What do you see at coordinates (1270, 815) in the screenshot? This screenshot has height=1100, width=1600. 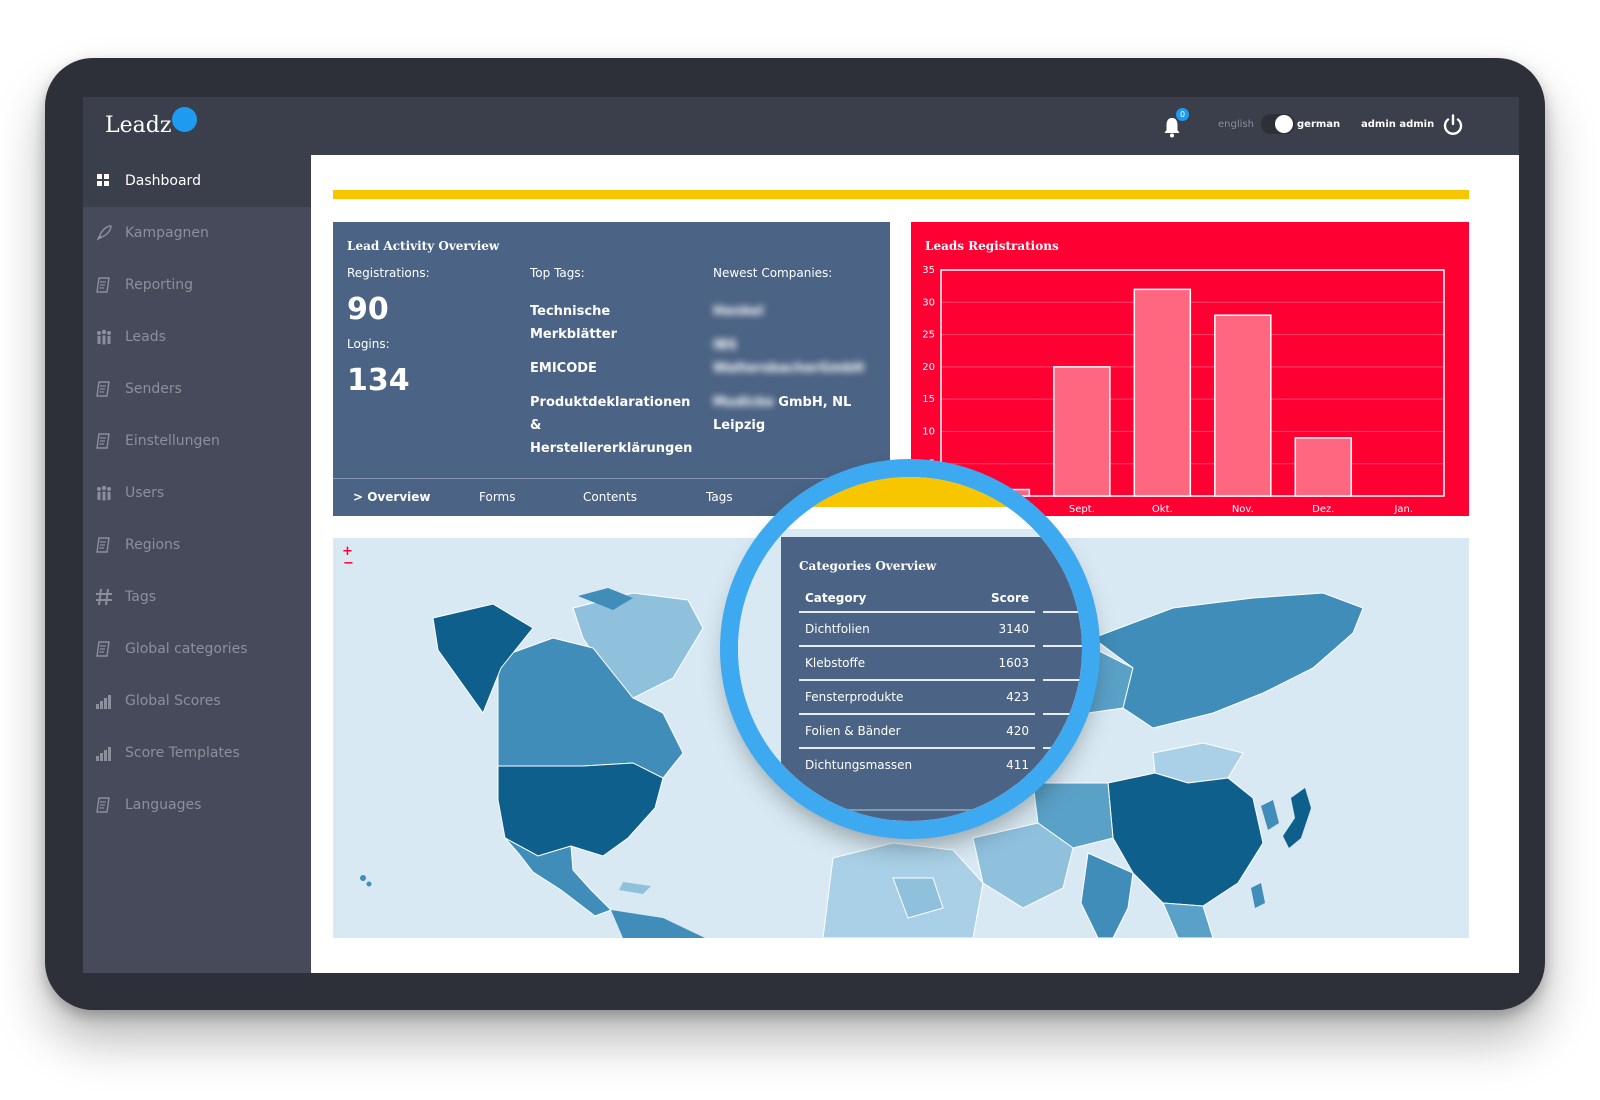 I see `map-region-korea` at bounding box center [1270, 815].